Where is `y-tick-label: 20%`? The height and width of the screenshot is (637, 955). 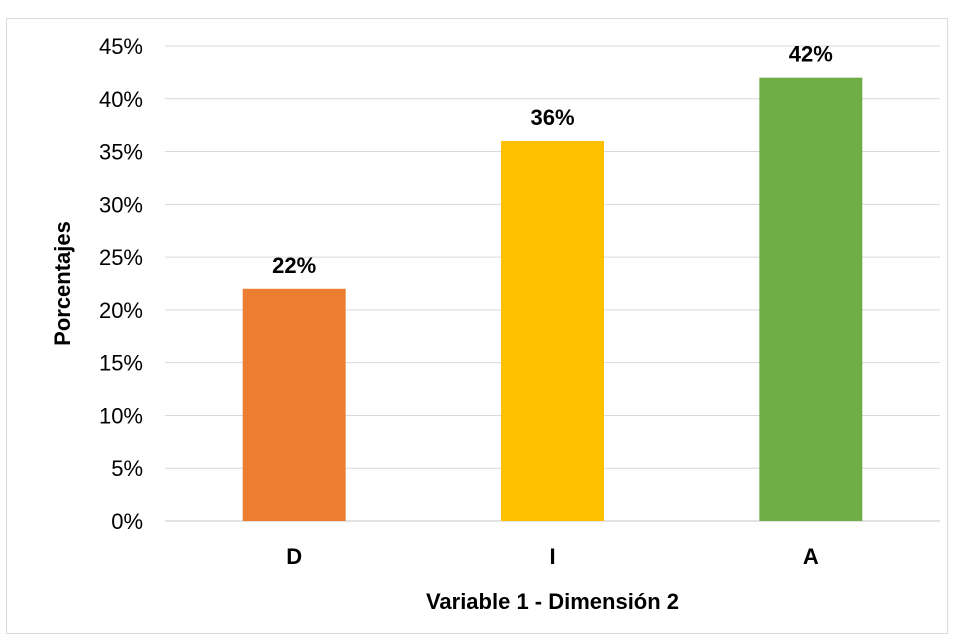 y-tick-label: 20% is located at coordinates (121, 310).